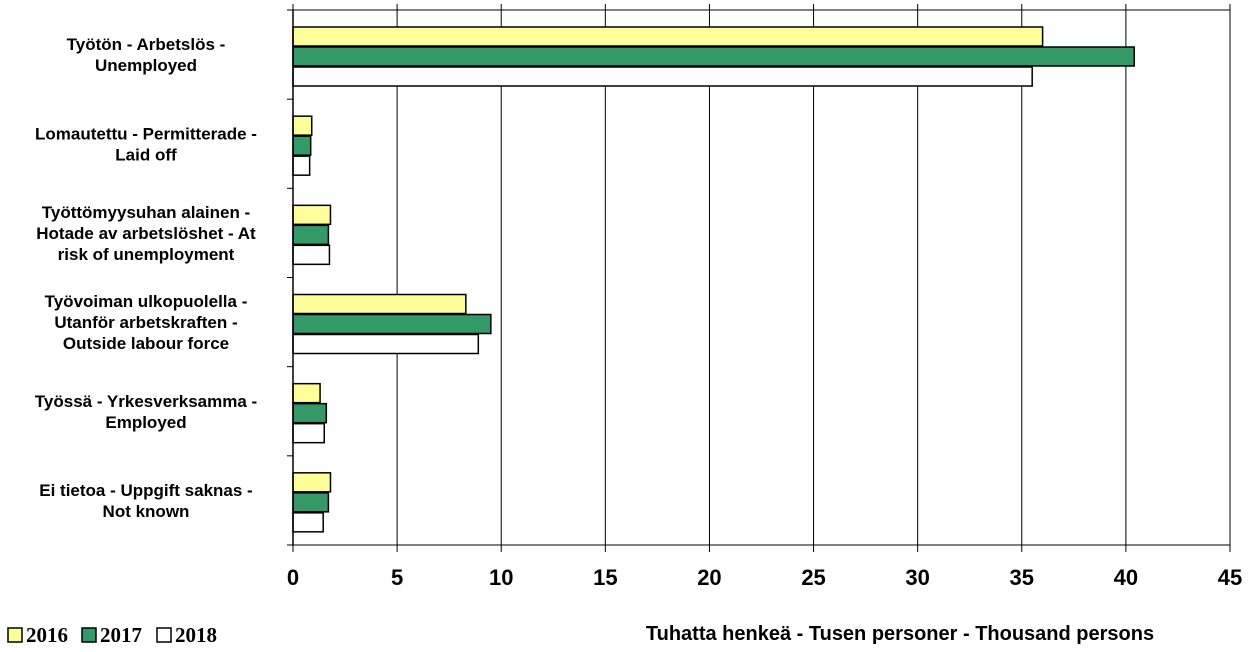 This screenshot has height=652, width=1255. I want to click on legend-label-2017: 2017, so click(121, 635).